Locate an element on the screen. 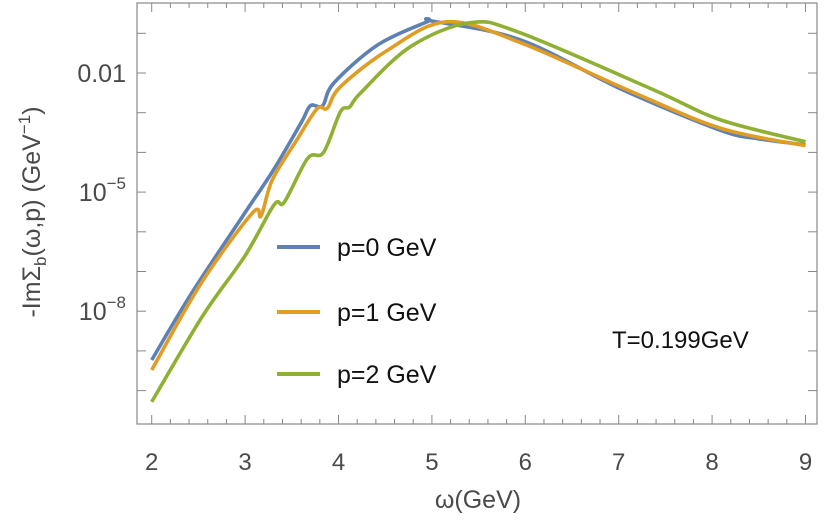 The image size is (830, 524). y-tick-label: 10⁻⁸ is located at coordinates (102, 309).